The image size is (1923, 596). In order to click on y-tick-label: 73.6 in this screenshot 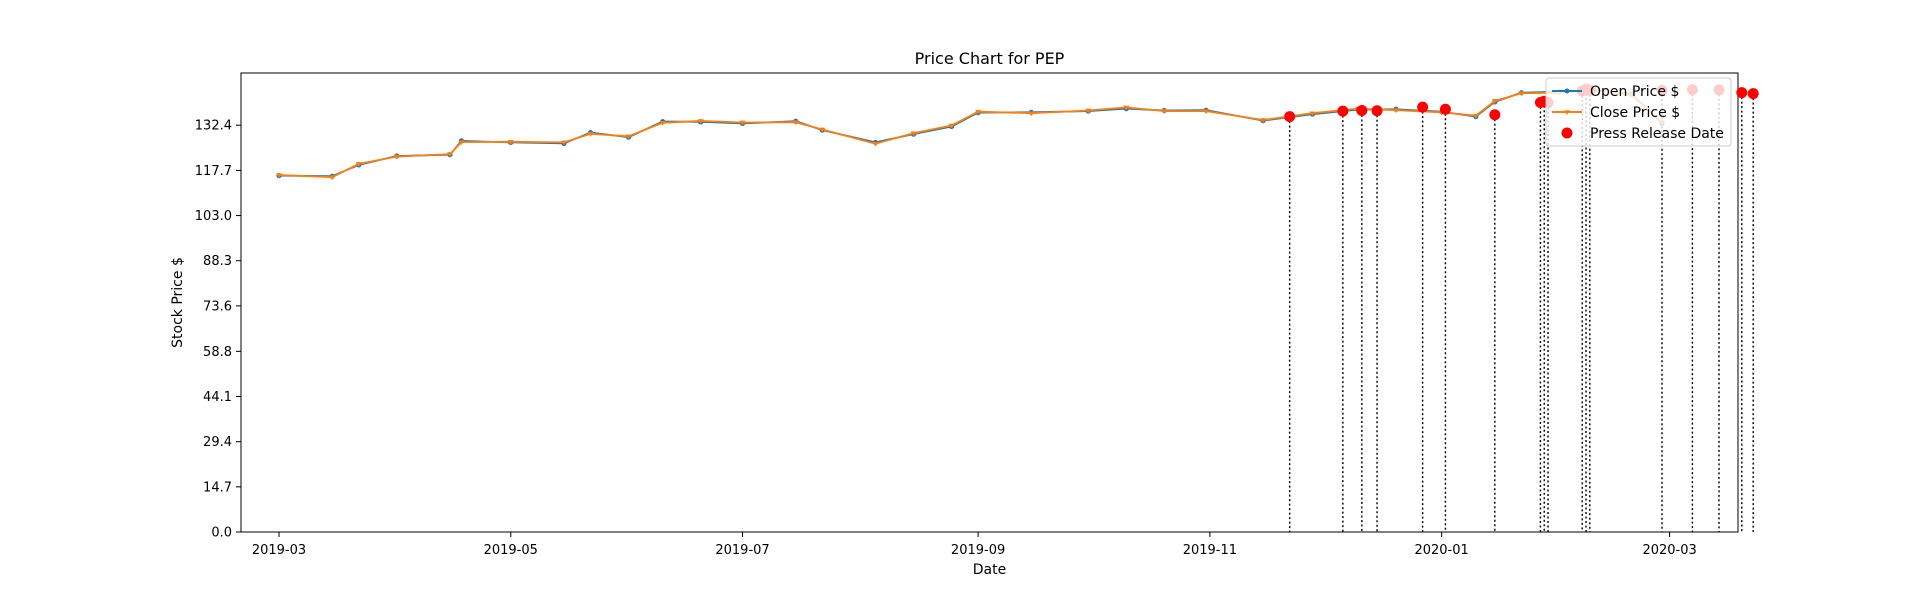, I will do `click(217, 306)`.